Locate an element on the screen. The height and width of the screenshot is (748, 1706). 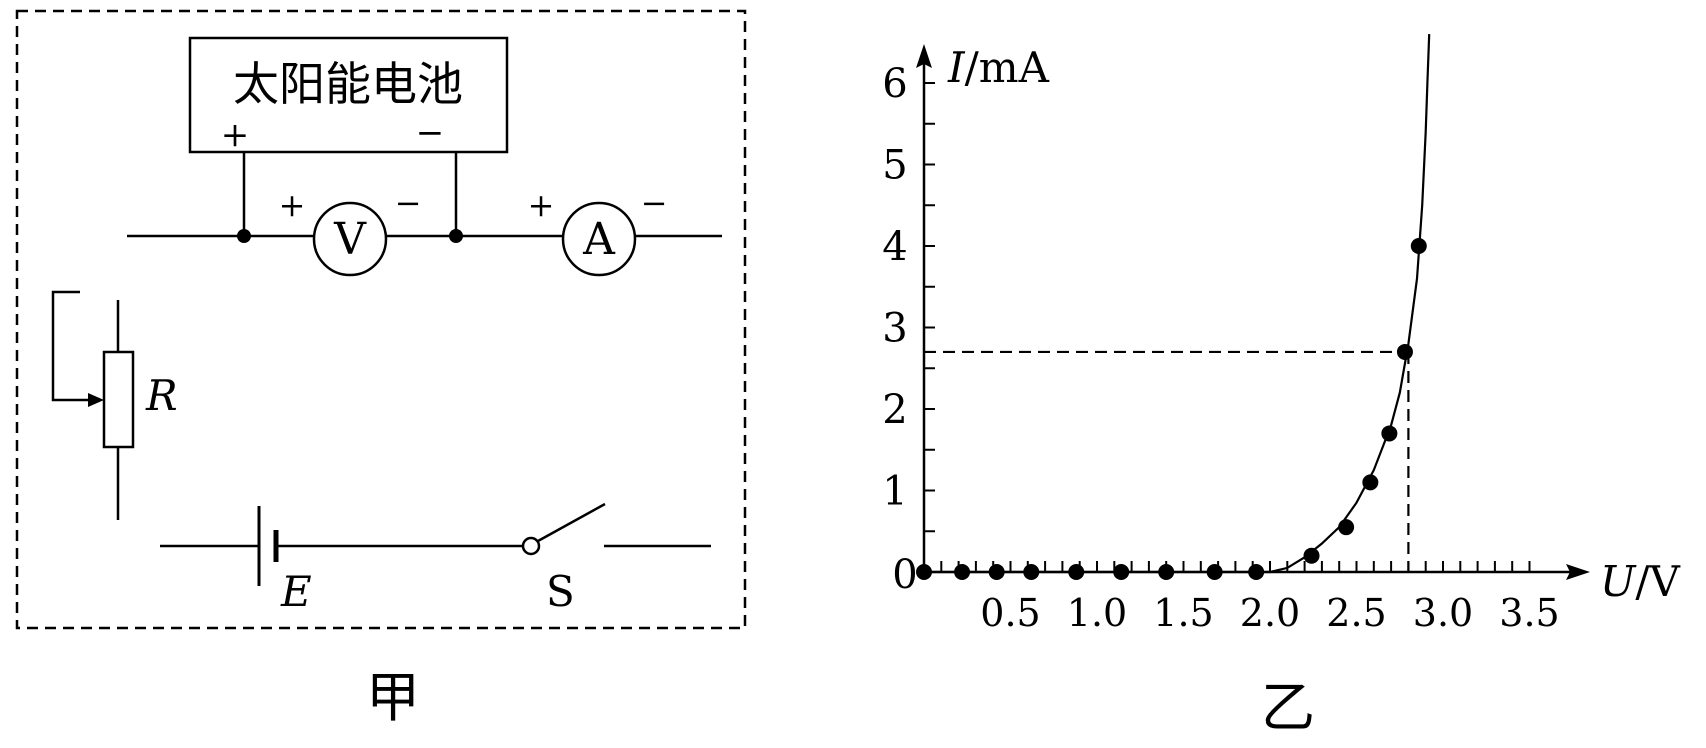
x-tick-label: 0.5 is located at coordinates (1010, 613).